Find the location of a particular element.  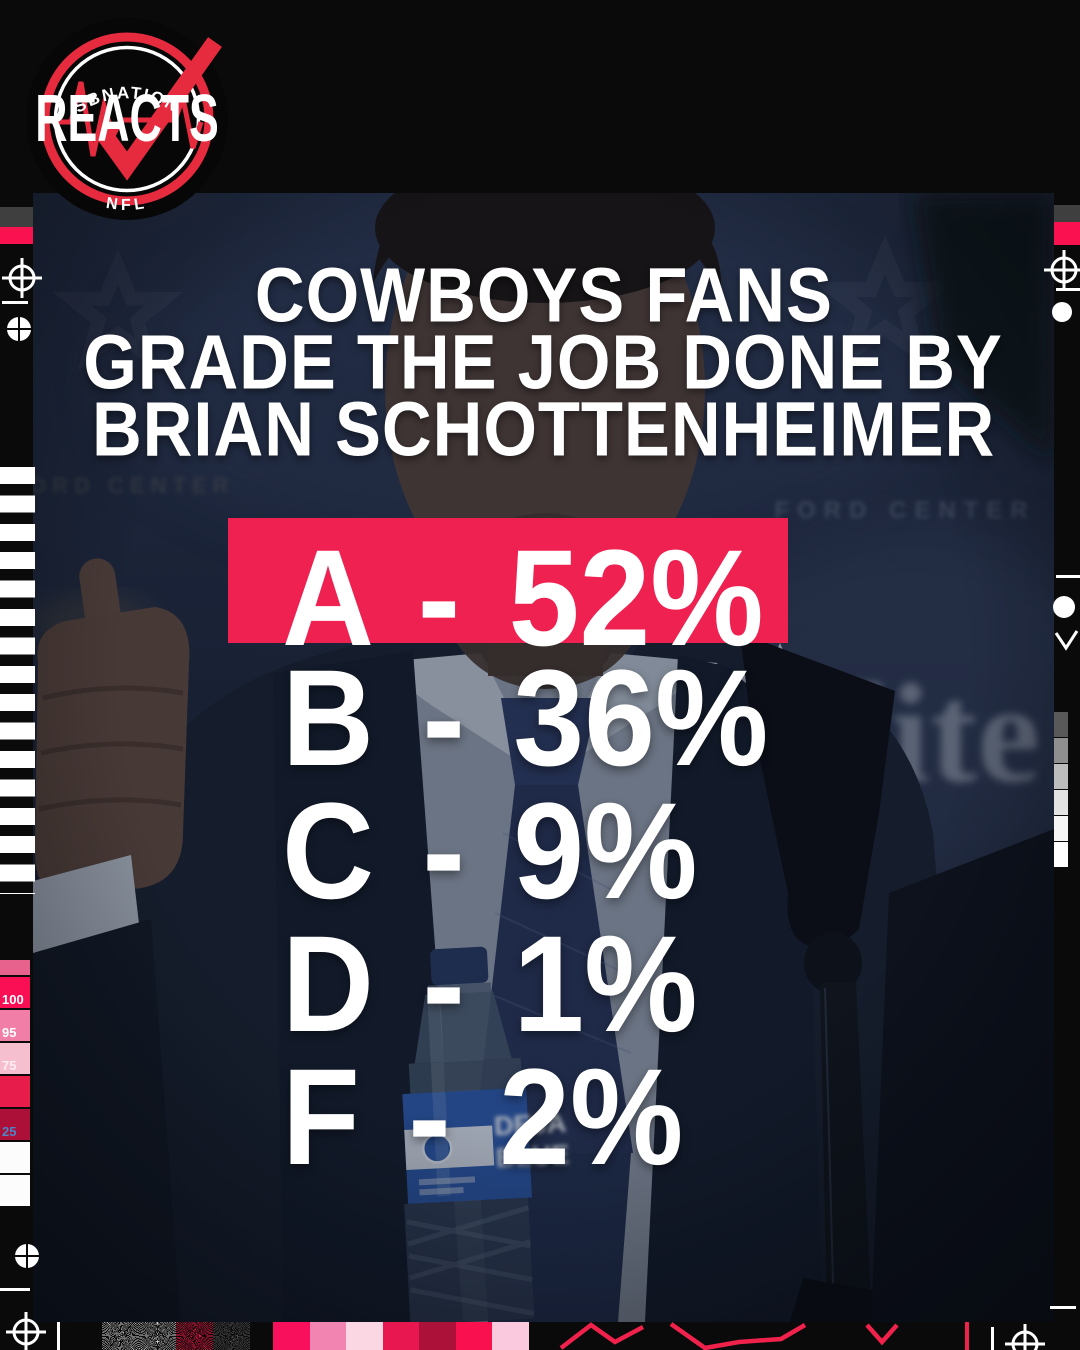

sbnation-reacts-logo: REACTS SBNATION NFL is located at coordinates (127, 119).